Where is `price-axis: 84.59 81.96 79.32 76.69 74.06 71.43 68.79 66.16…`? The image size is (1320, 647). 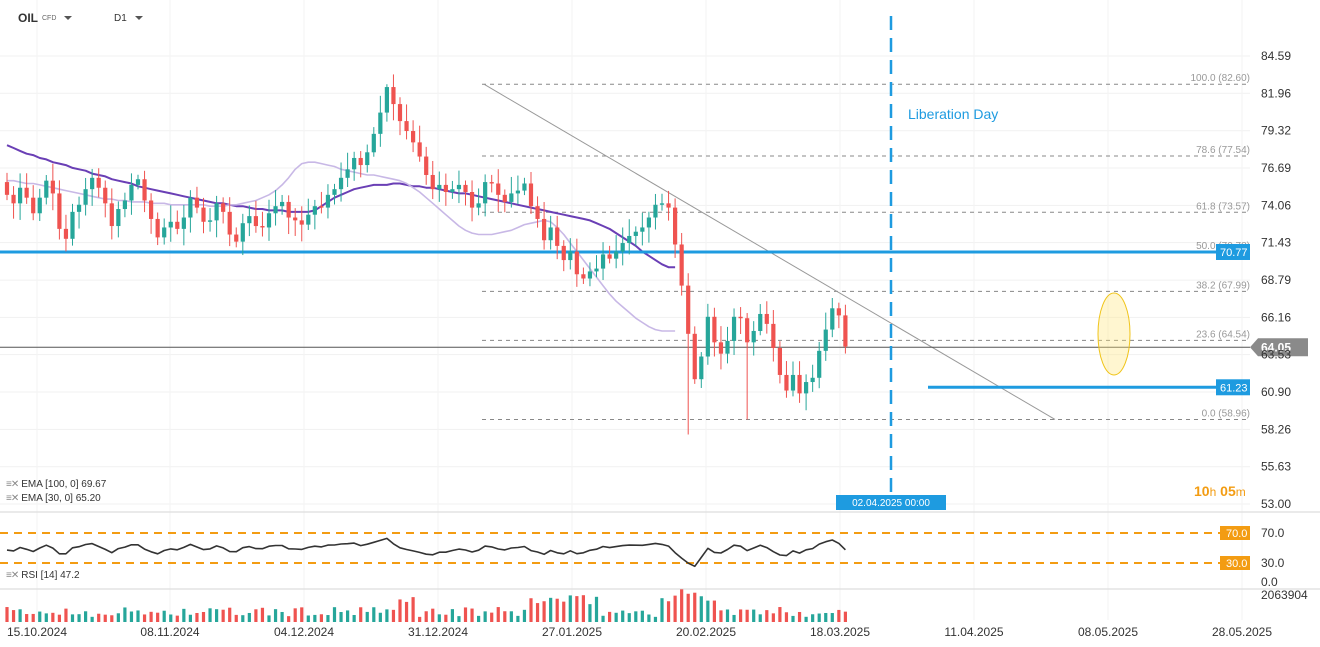
price-axis: 84.59 81.96 79.32 76.69 74.06 71.43 68.79 66.16… is located at coordinates (1276, 280).